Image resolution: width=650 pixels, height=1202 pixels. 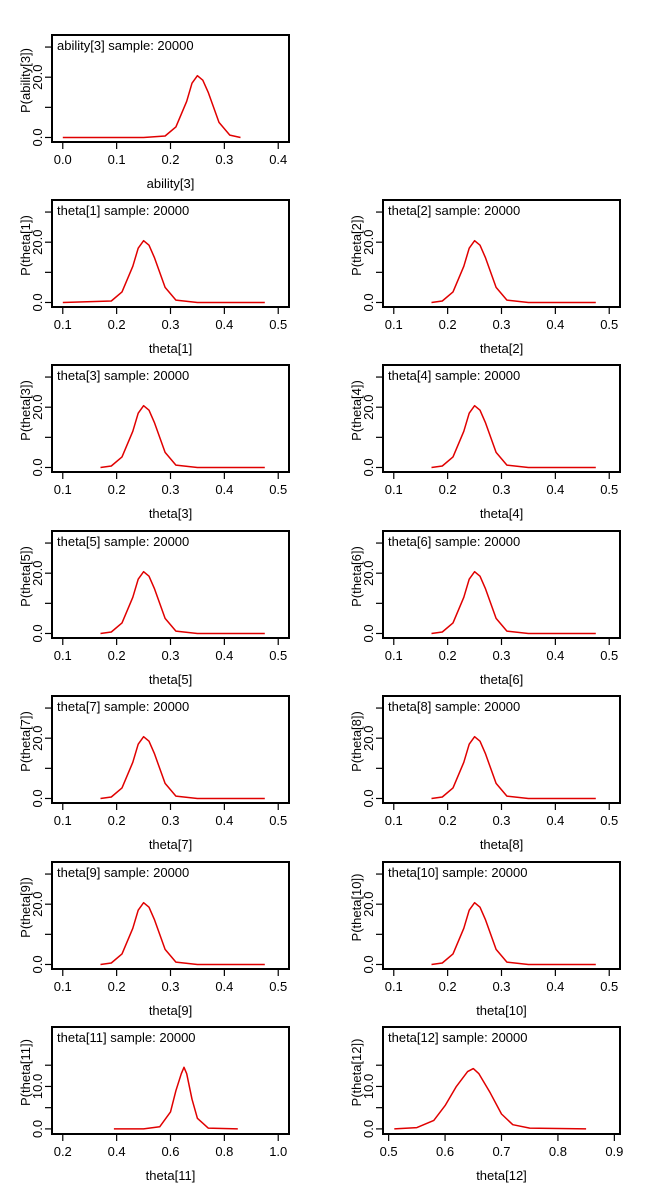 I want to click on chart-title: theta[2] sample: 20000, so click(x=454, y=210).